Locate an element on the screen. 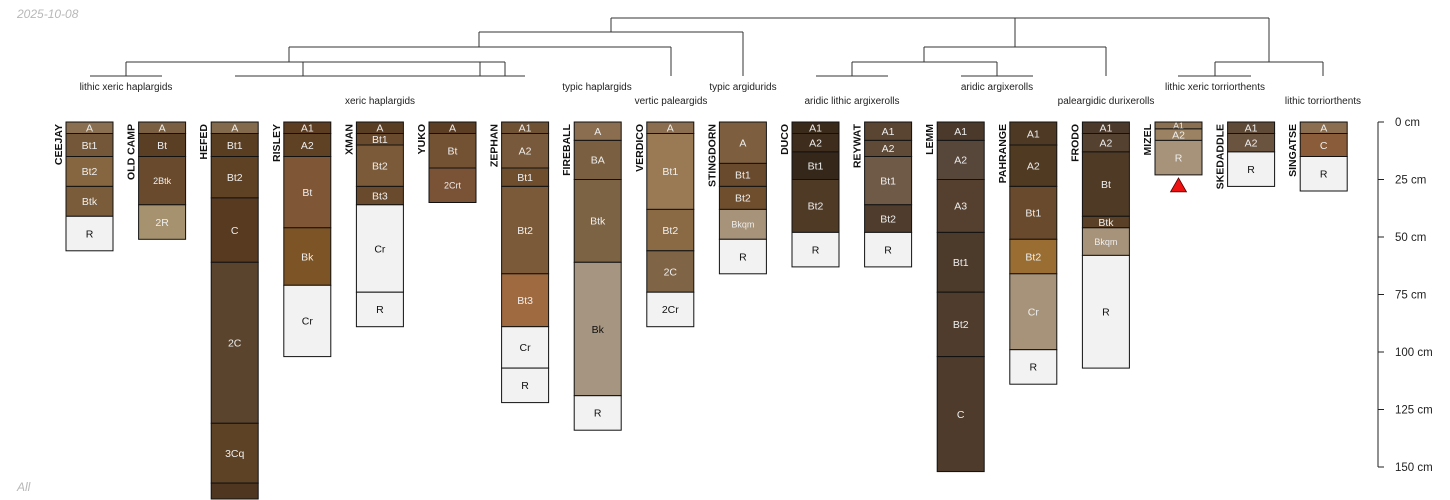 Image resolution: width=1450 pixels, height=500 pixels. horizon-label: 2R is located at coordinates (162, 223).